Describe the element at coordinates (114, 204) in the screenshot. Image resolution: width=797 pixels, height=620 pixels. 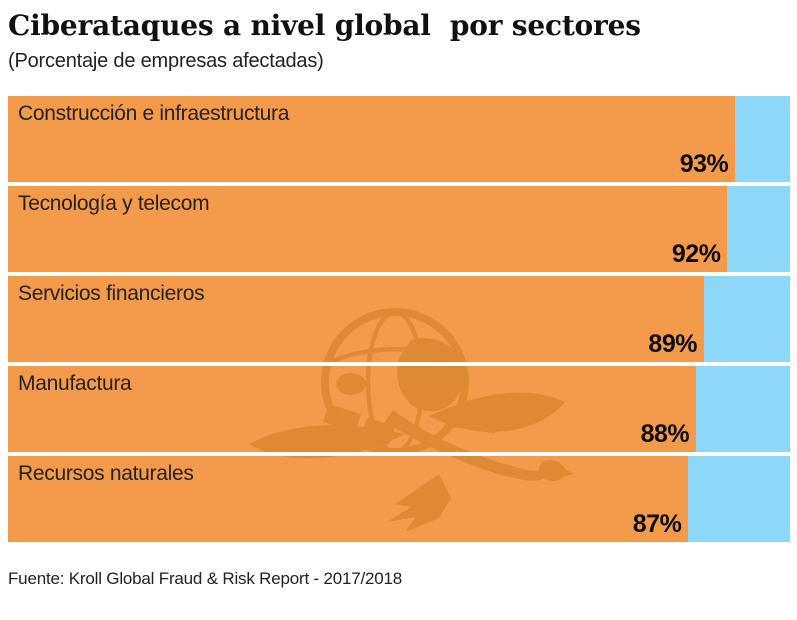
I see `bar-category-label: Tecnología y telecom` at that location.